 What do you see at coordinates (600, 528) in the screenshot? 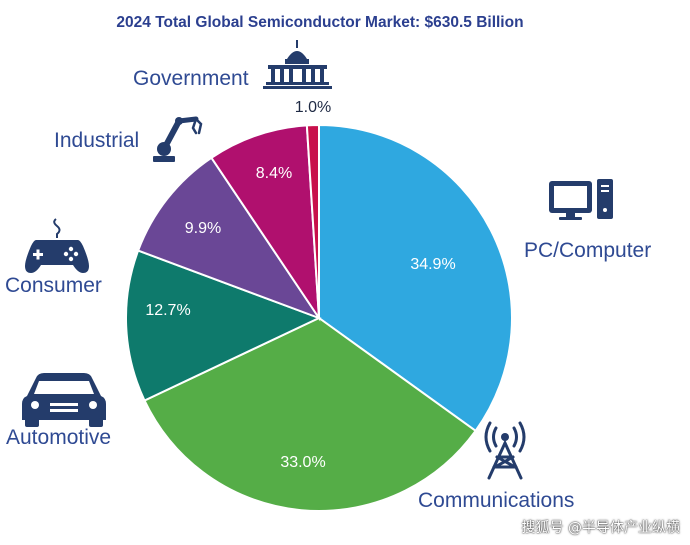
I see `watermark: 搜狐号 @半导体产业纵横` at bounding box center [600, 528].